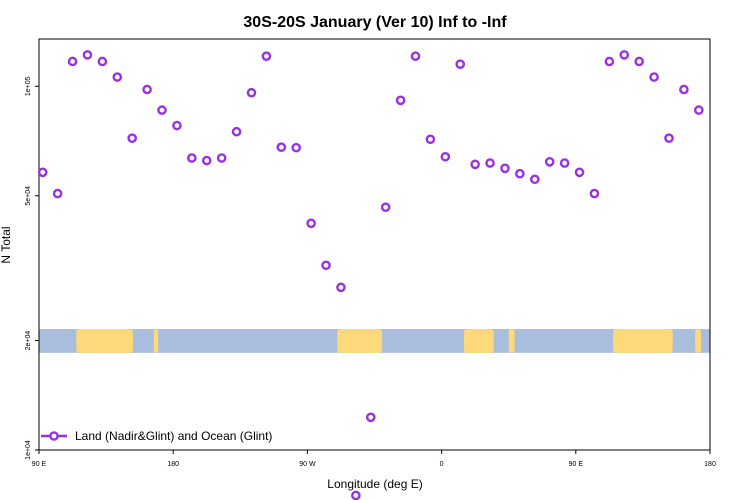 This screenshot has height=500, width=750. I want to click on legend: Land (Nadir&Glint) and Ocean (Glint), so click(156, 436).